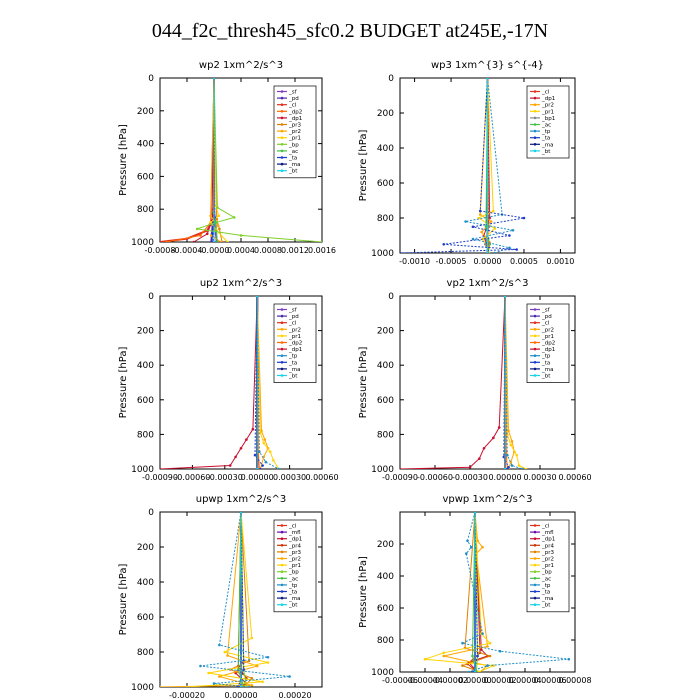 Image resolution: width=700 pixels, height=700 pixels. What do you see at coordinates (187, 695) in the screenshot?
I see `x-tick-label: -0.00020` at bounding box center [187, 695].